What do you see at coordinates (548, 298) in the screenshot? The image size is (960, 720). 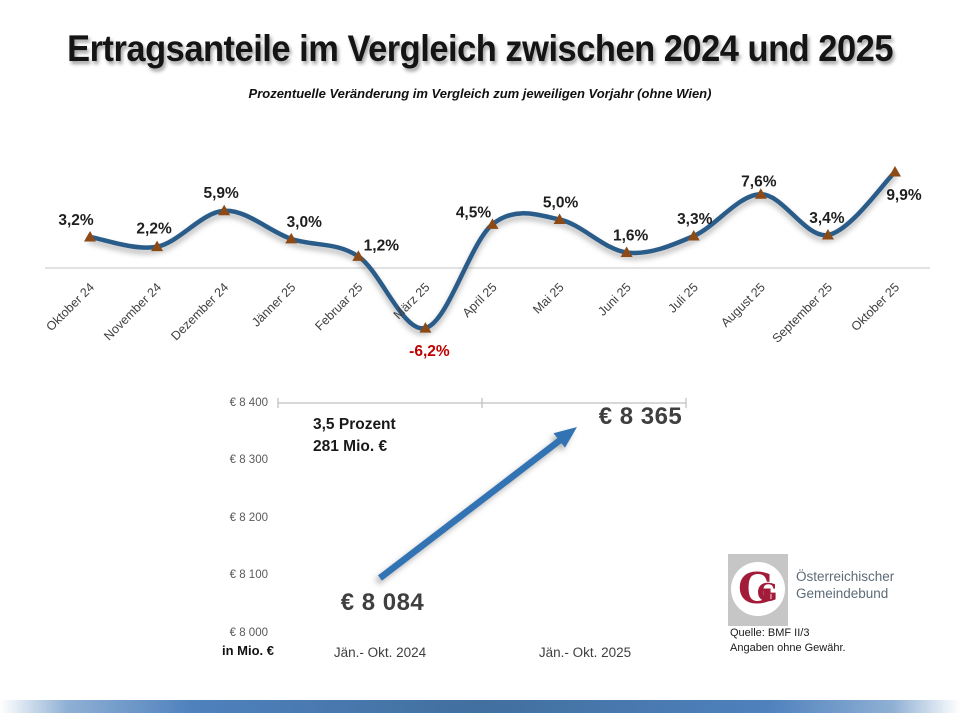 I see `month-axis-label: Mai 25` at bounding box center [548, 298].